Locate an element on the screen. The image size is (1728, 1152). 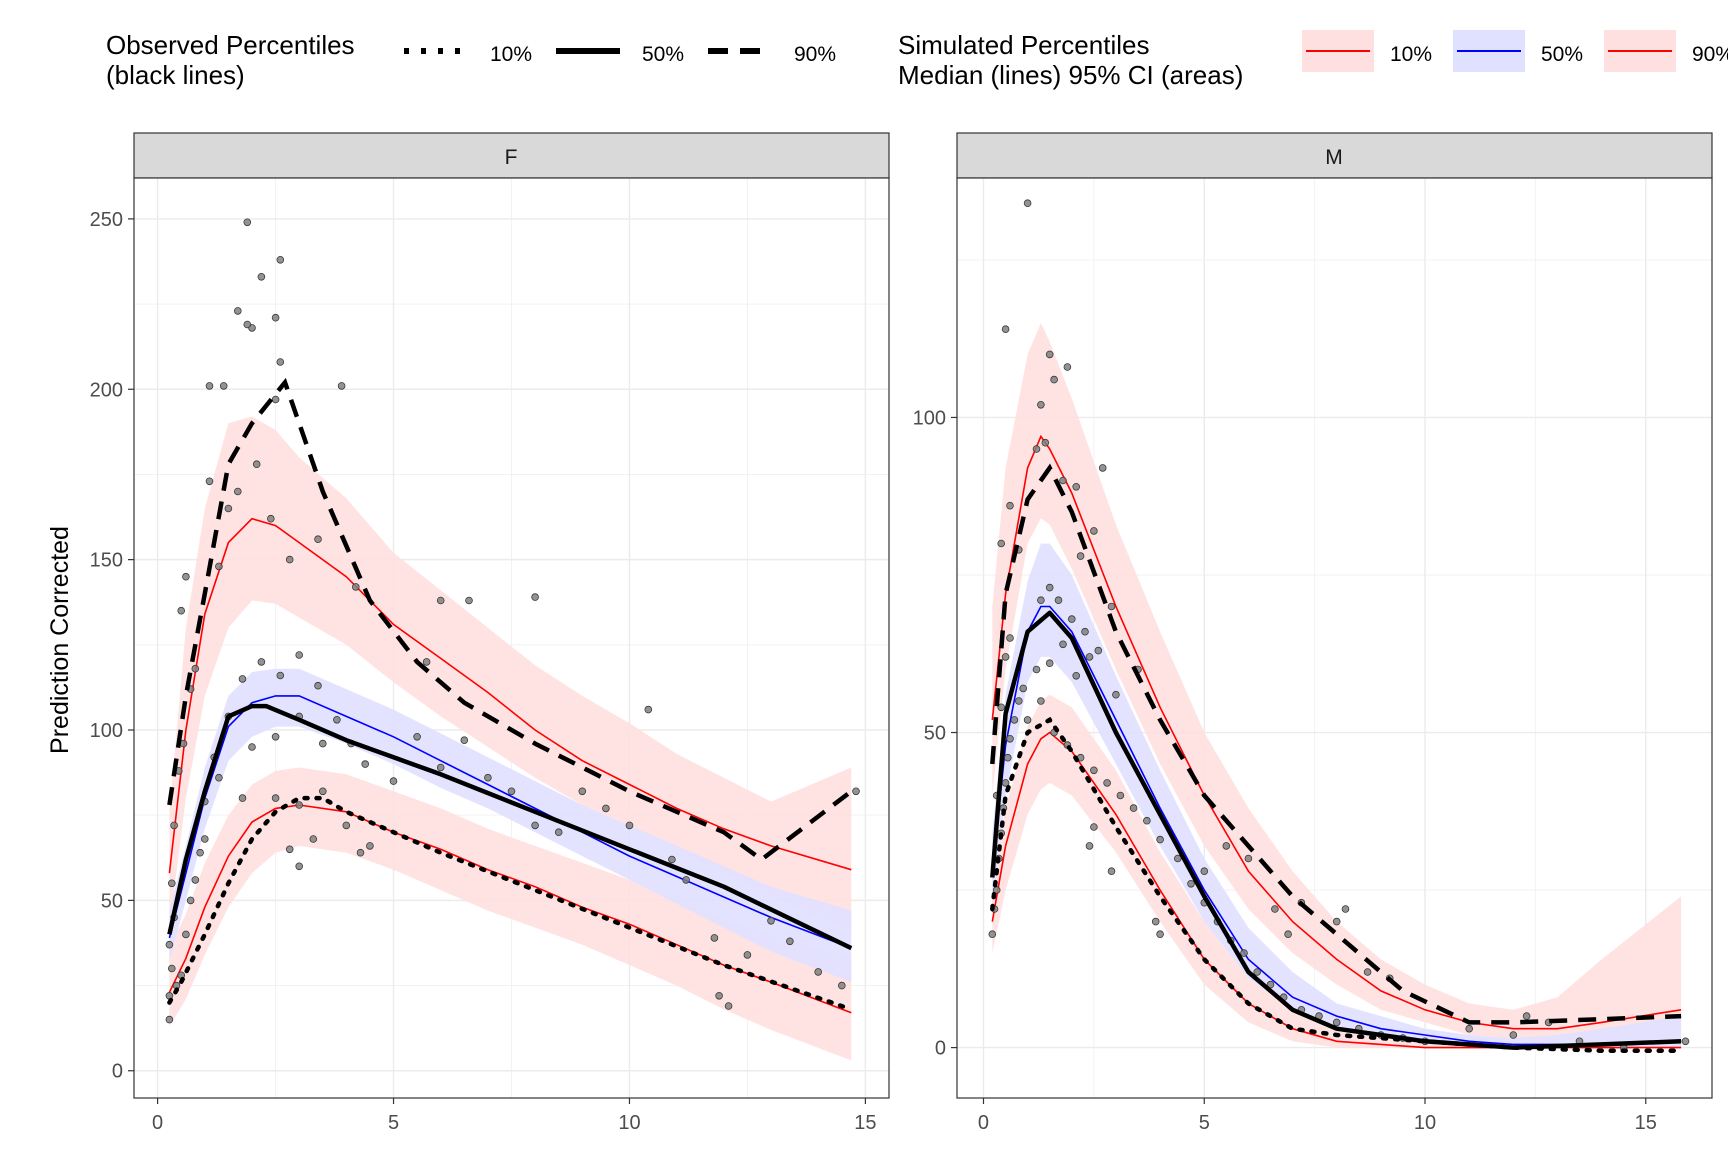
y-tick-label: 150 is located at coordinates (106, 561).